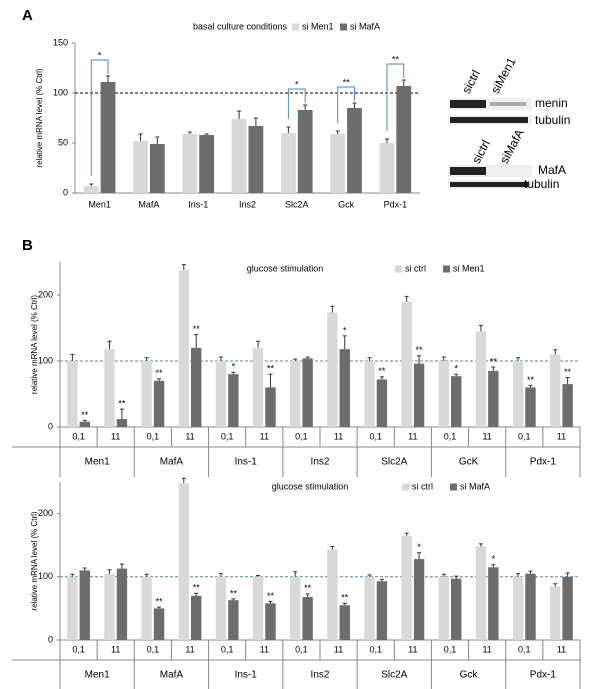 Image resolution: width=602 pixels, height=689 pixels. I want to click on group-label: Ins-1, so click(246, 462).